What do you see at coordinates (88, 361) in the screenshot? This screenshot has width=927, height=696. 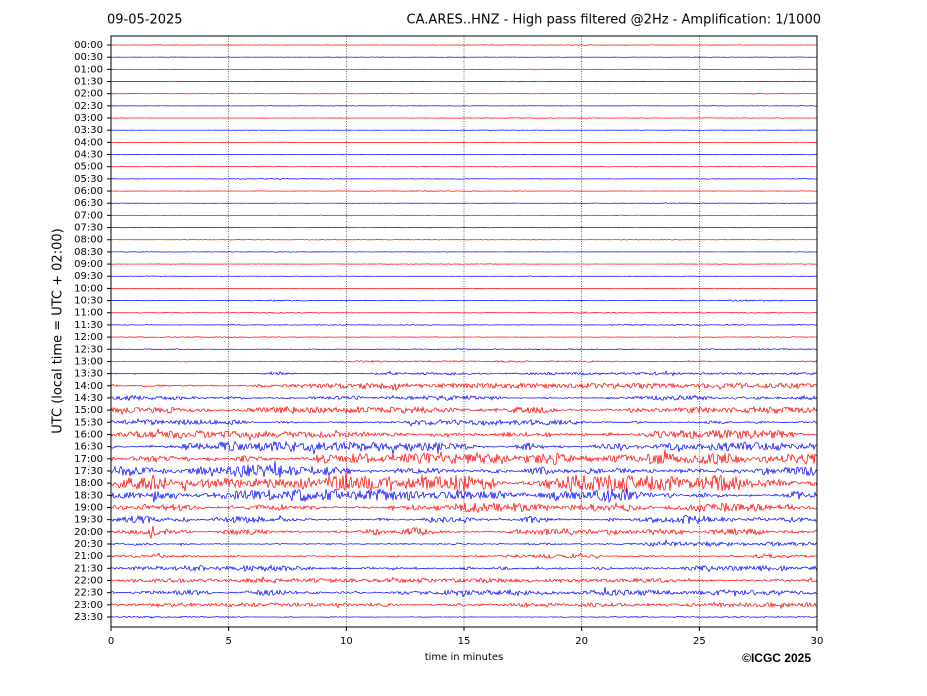 I see `row-label: 13:00` at bounding box center [88, 361].